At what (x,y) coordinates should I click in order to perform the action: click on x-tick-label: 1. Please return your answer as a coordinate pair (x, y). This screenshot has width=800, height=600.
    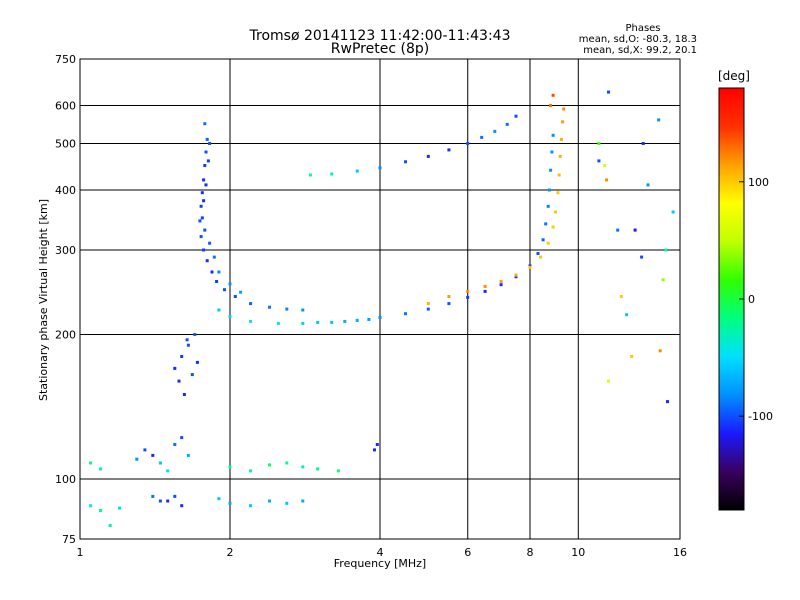
    Looking at the image, I should click on (80, 552).